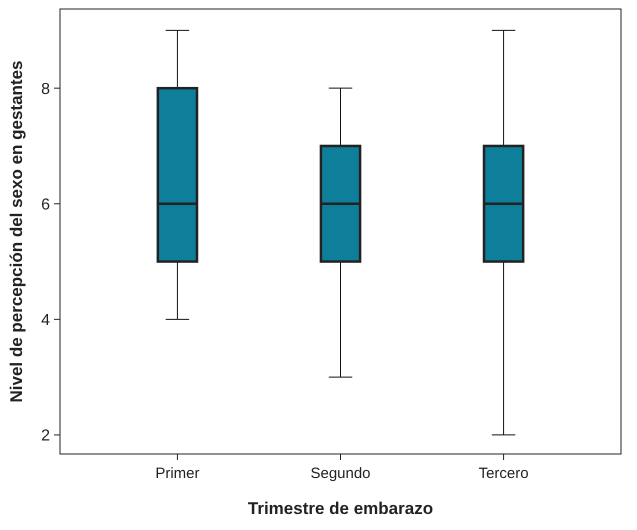  What do you see at coordinates (45, 205) in the screenshot?
I see `y-tick-label: 6` at bounding box center [45, 205].